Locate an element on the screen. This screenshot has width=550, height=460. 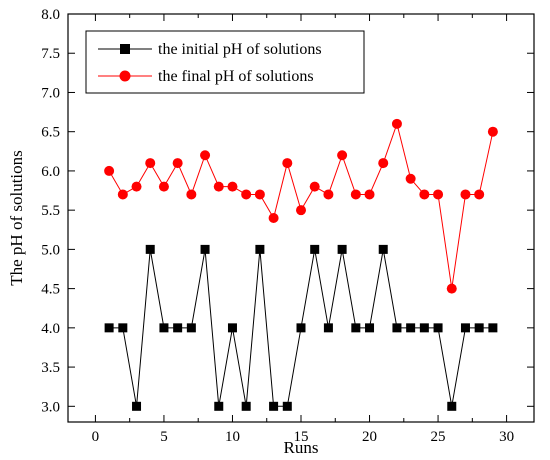
x-tick-label: 0 is located at coordinates (96, 437).